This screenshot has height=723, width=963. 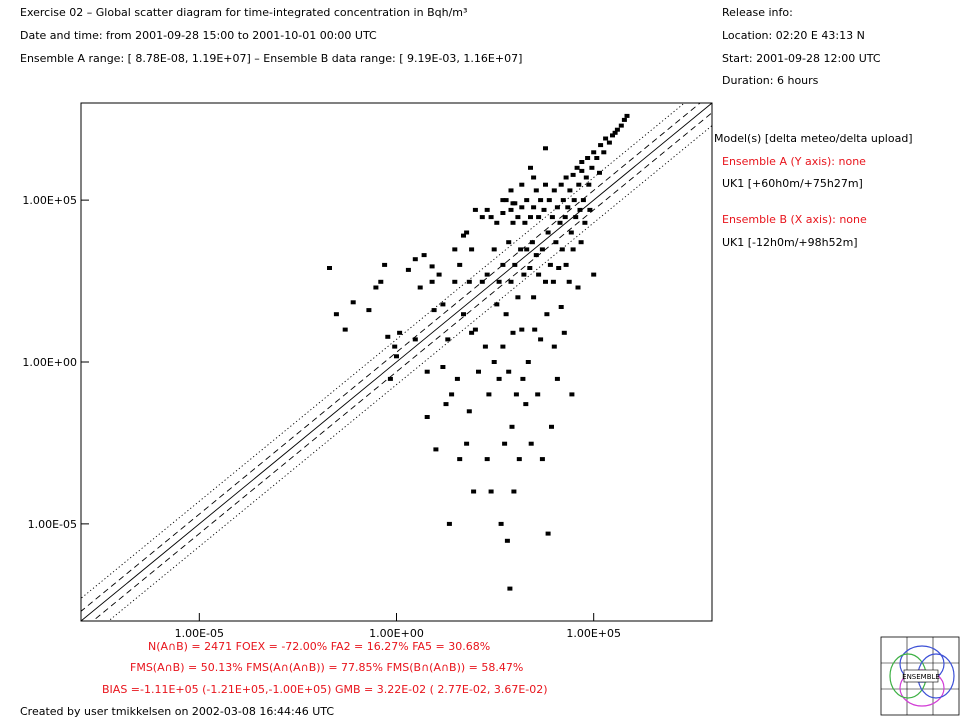 I want to click on logo-text: ENSEMBLE, so click(x=921, y=677).